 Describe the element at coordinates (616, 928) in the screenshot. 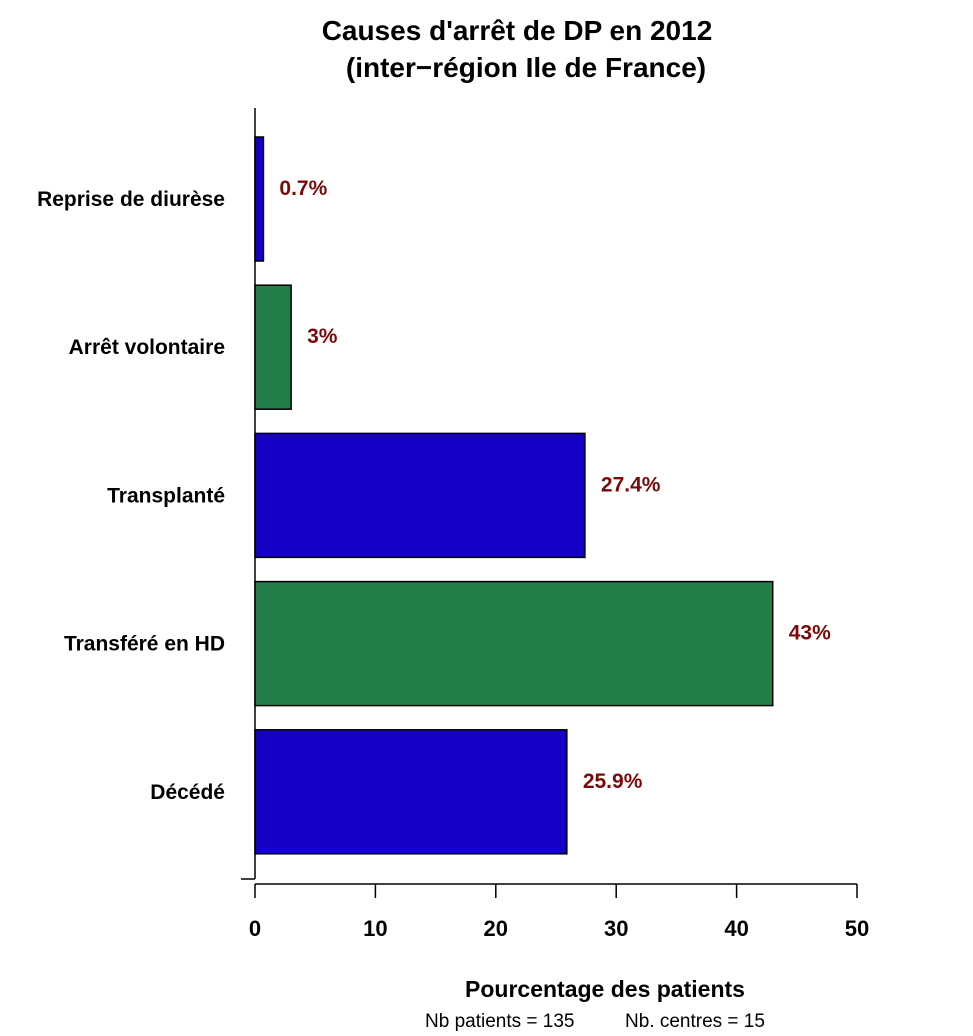

I see `x-tick-label-3: 30` at that location.